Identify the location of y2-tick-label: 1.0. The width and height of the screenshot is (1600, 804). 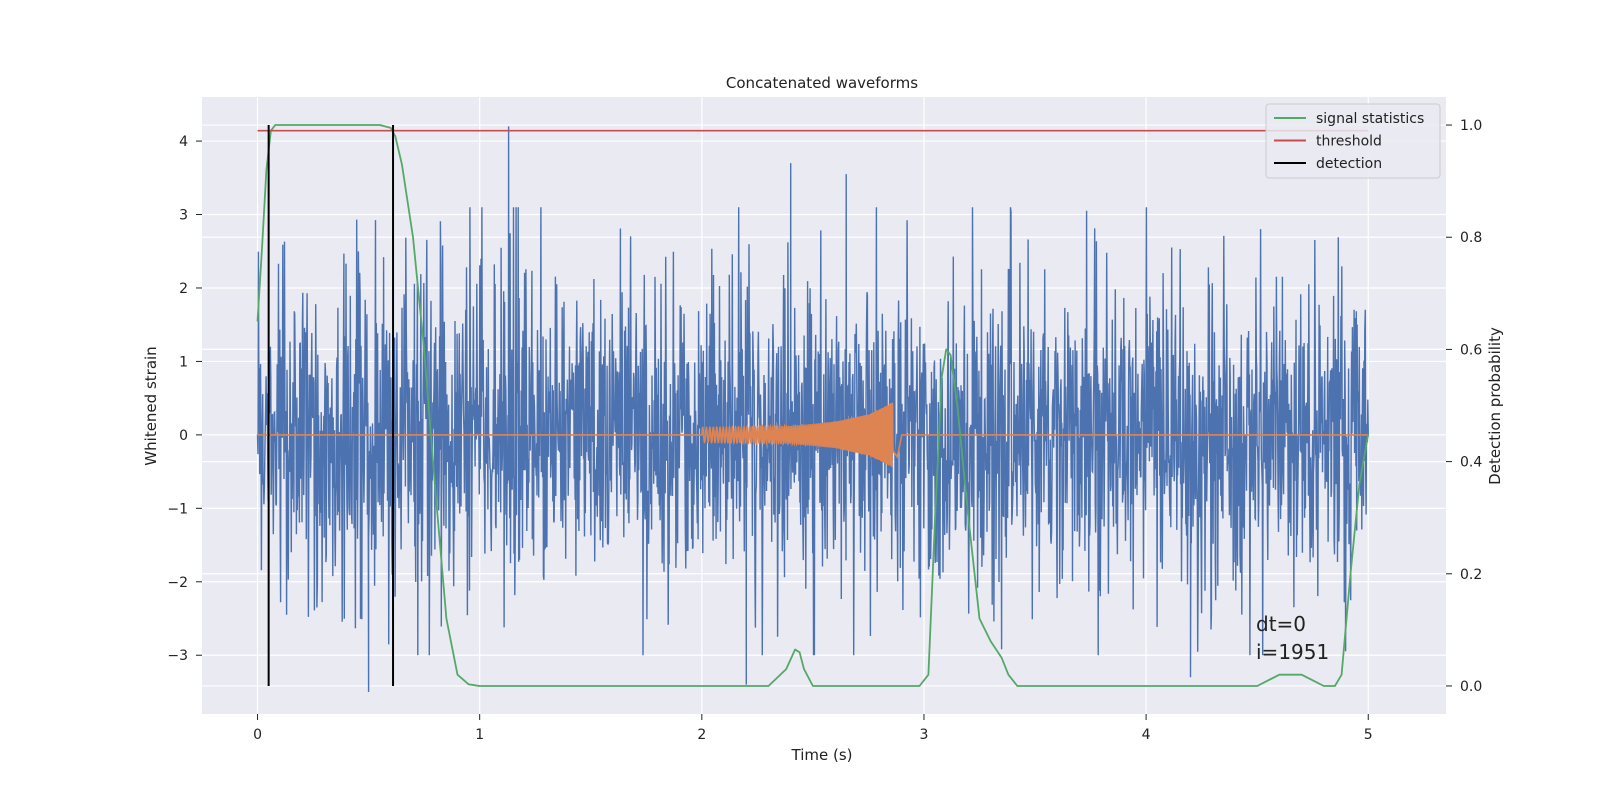
(1471, 126).